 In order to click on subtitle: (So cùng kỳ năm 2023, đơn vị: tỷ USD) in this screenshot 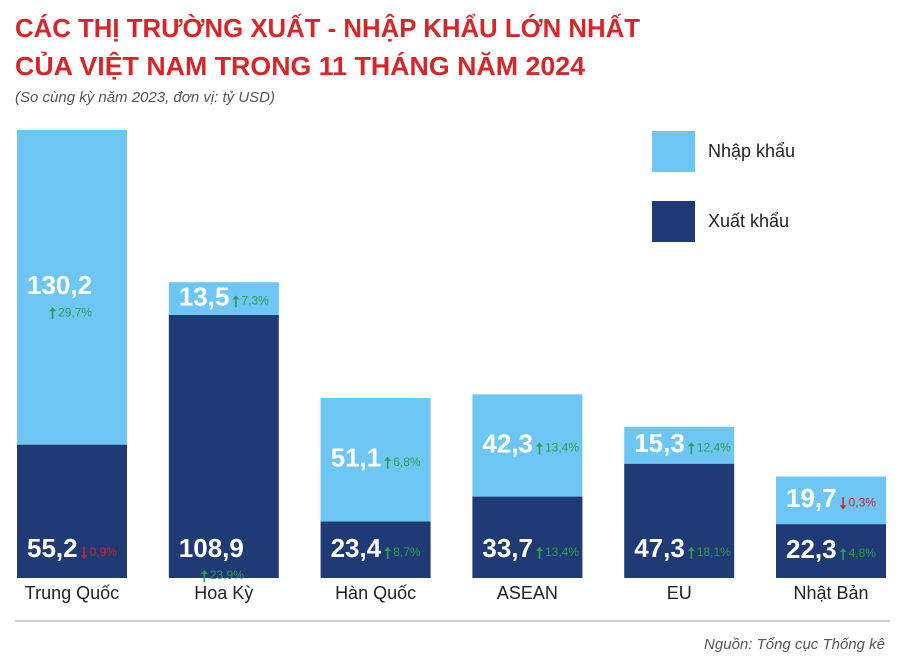, I will do `click(145, 97)`.